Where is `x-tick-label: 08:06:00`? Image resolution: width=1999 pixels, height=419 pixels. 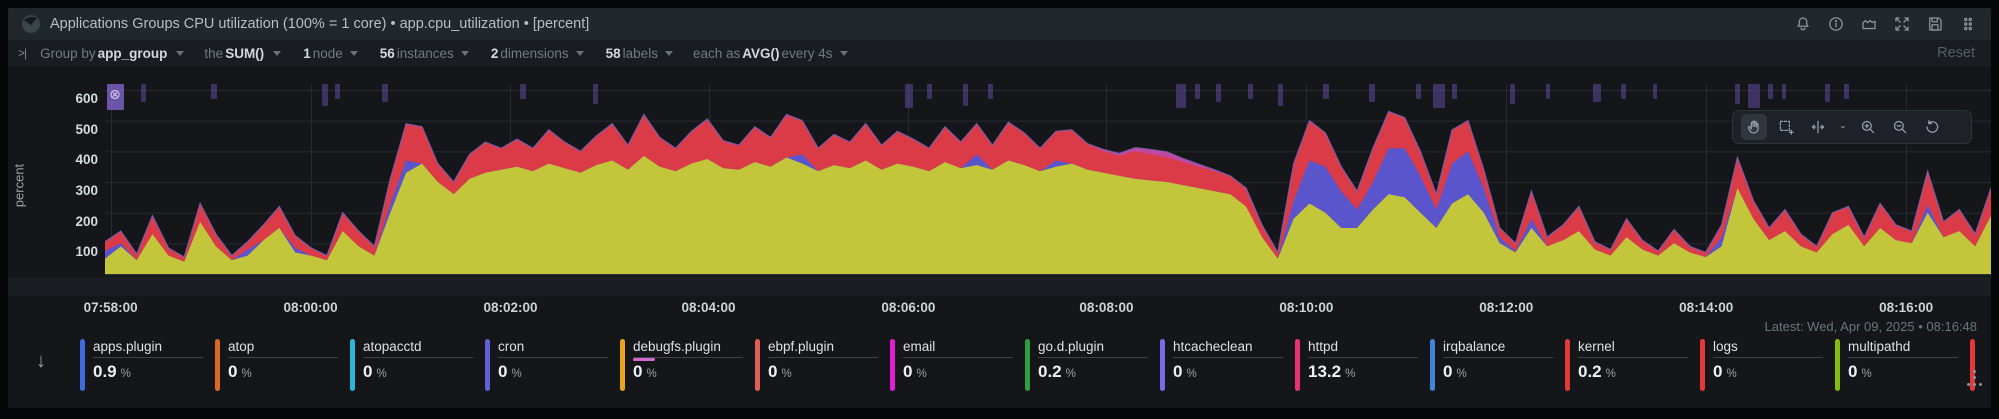
x-tick-label: 08:06:00 is located at coordinates (908, 307).